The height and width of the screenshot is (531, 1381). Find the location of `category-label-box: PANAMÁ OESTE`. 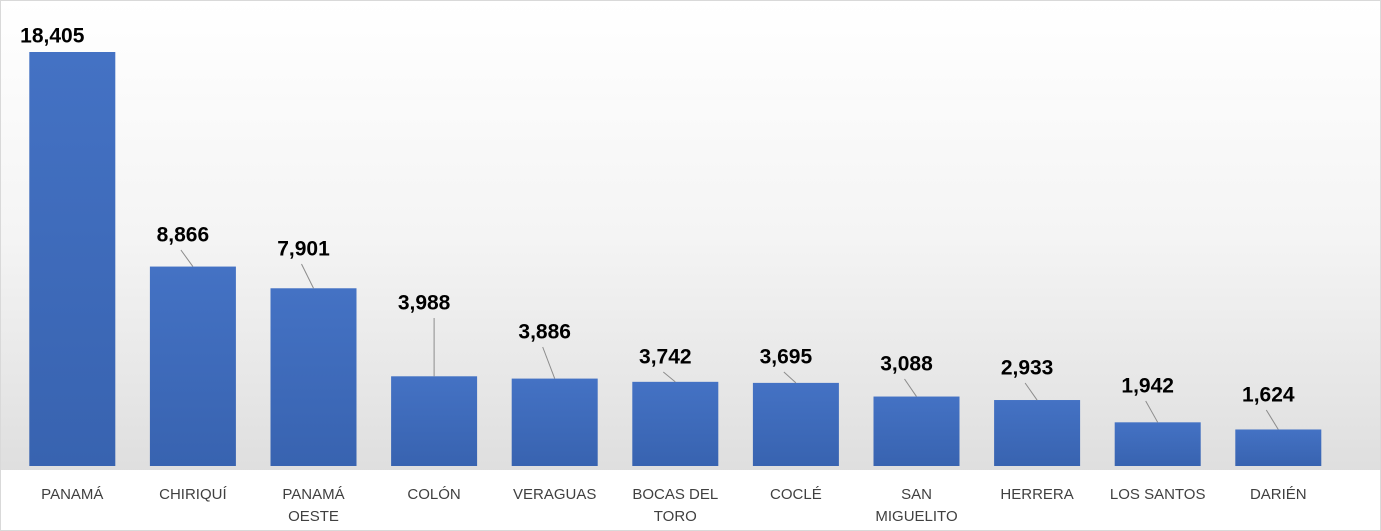

category-label-box: PANAMÁ OESTE is located at coordinates (313, 505).